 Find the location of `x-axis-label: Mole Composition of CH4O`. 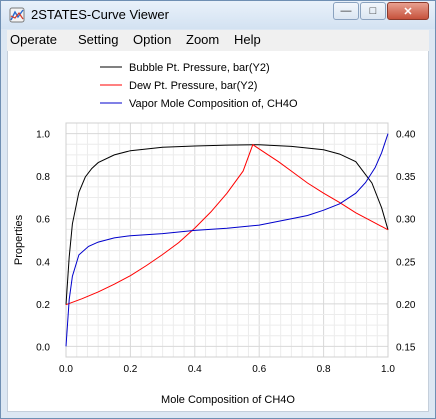

x-axis-label: Mole Composition of CH4O is located at coordinates (228, 400).